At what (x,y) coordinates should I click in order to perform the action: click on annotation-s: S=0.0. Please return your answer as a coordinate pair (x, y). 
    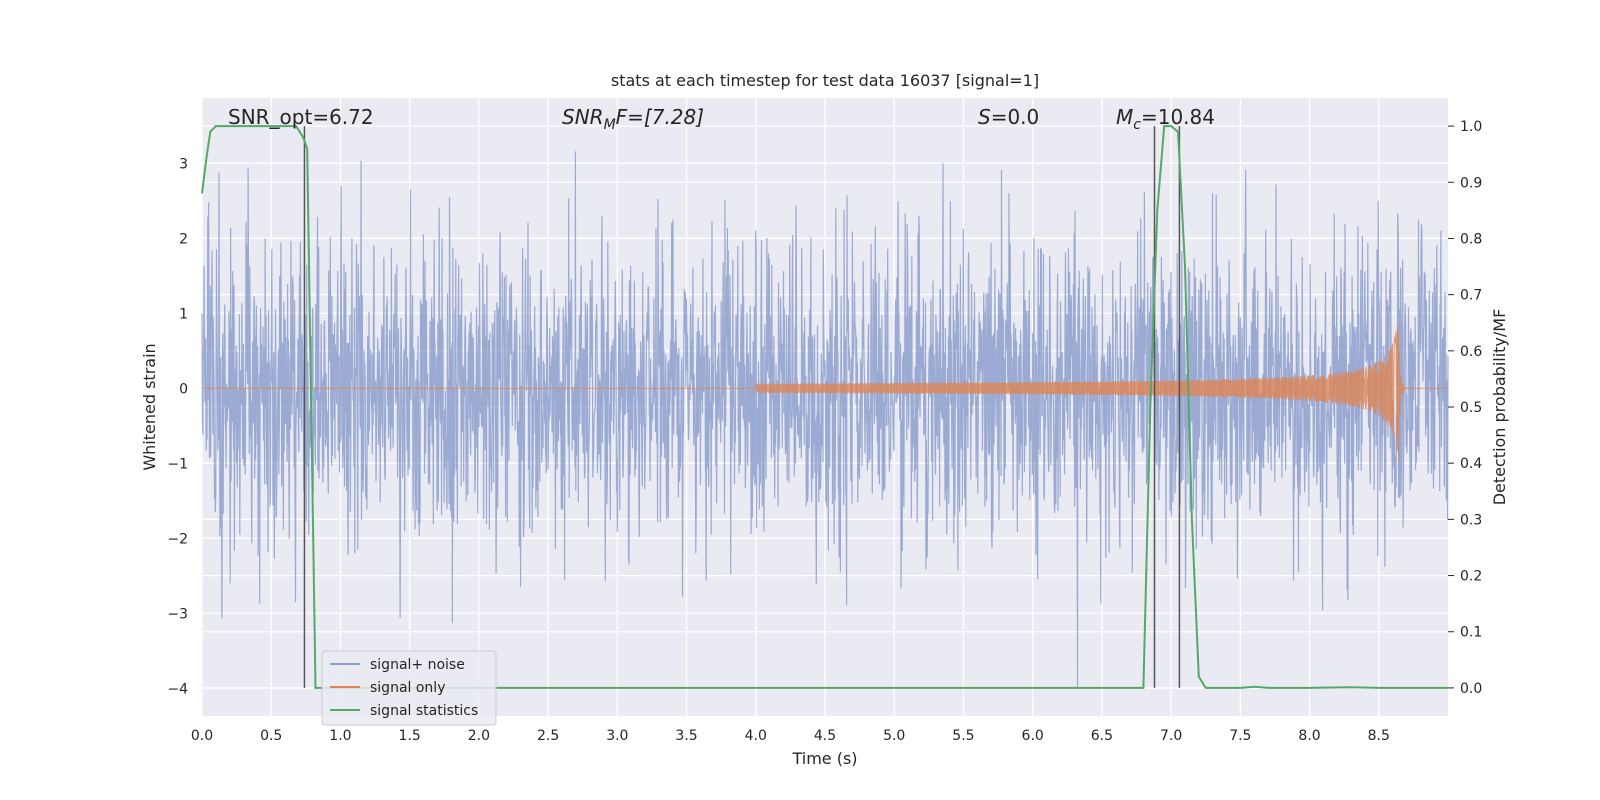
    Looking at the image, I should click on (1008, 117).